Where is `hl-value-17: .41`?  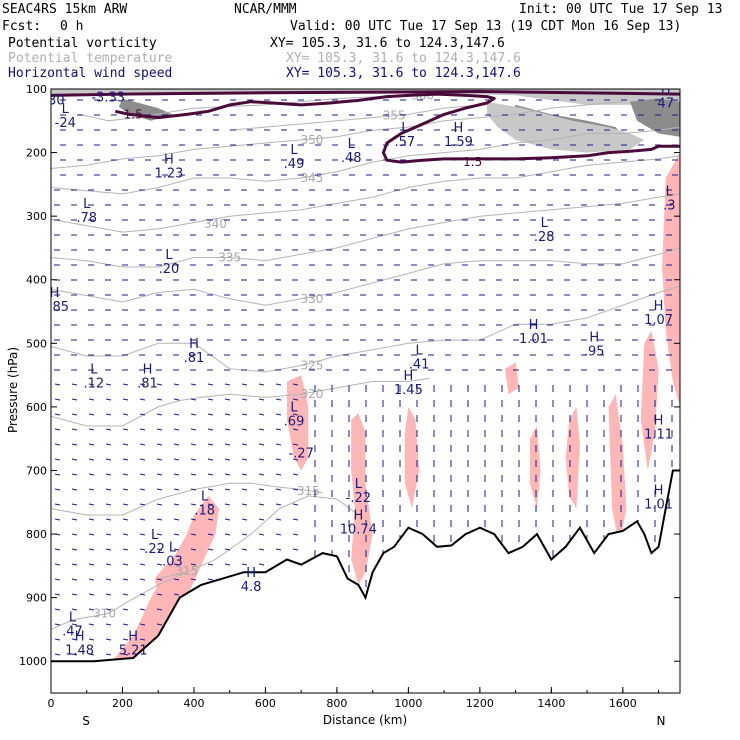
hl-value-17: .41 is located at coordinates (419, 364).